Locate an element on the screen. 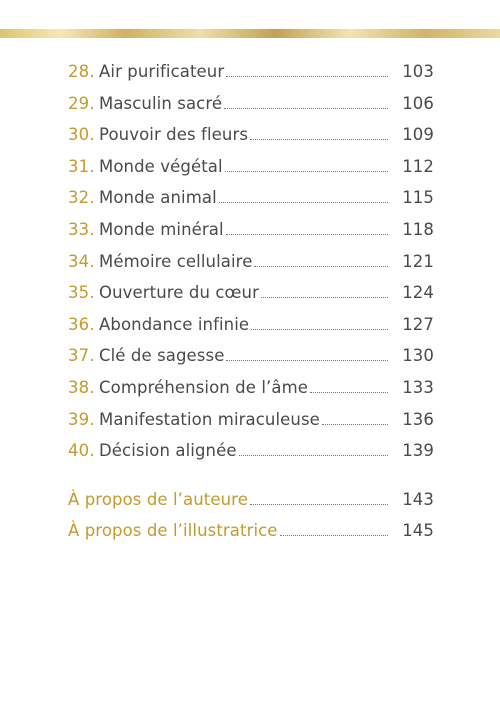 The width and height of the screenshot is (500, 713). entry-title: Monde minéral is located at coordinates (161, 229).